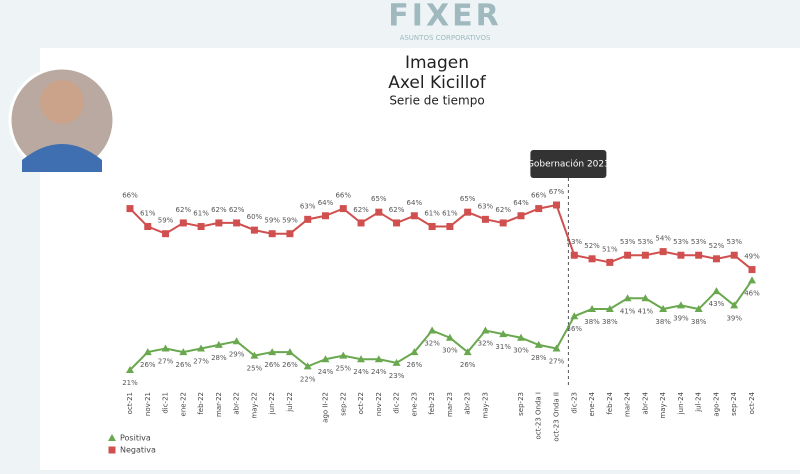 This screenshot has width=800, height=474. Describe the element at coordinates (308, 206) in the screenshot. I see `data-label: 63%` at that location.